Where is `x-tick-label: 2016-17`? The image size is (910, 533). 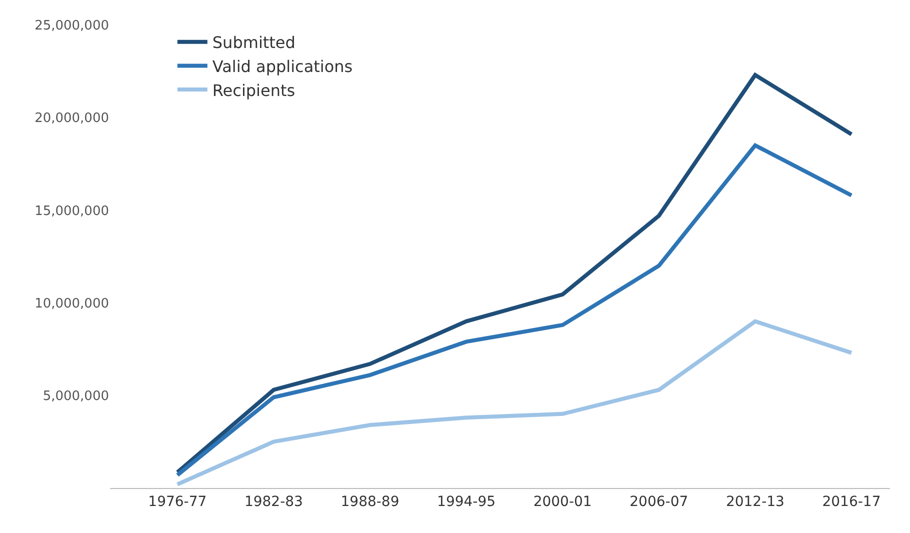
x-tick-label: 2016-17 is located at coordinates (851, 502).